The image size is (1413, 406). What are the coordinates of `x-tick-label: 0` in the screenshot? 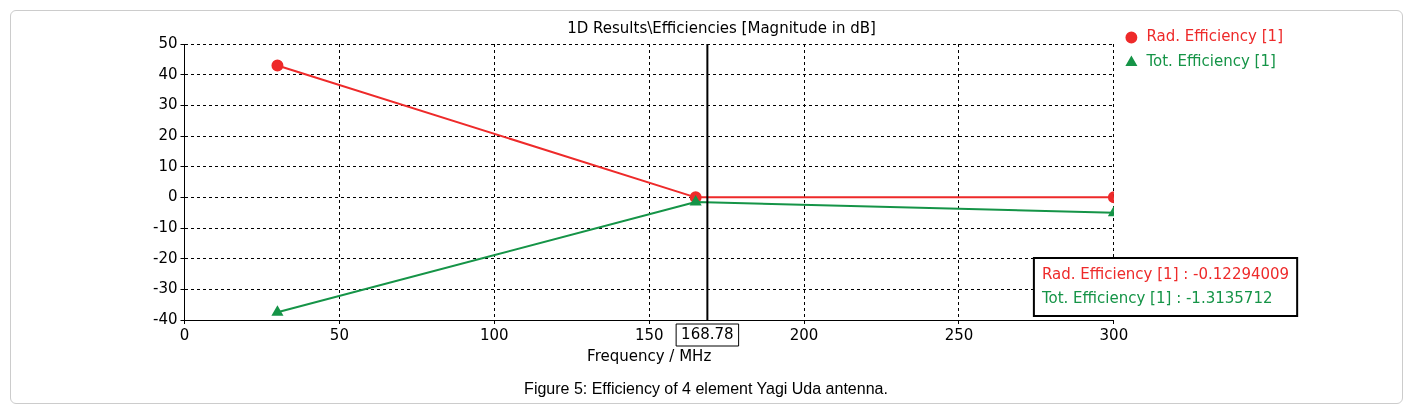 It's located at (184, 334).